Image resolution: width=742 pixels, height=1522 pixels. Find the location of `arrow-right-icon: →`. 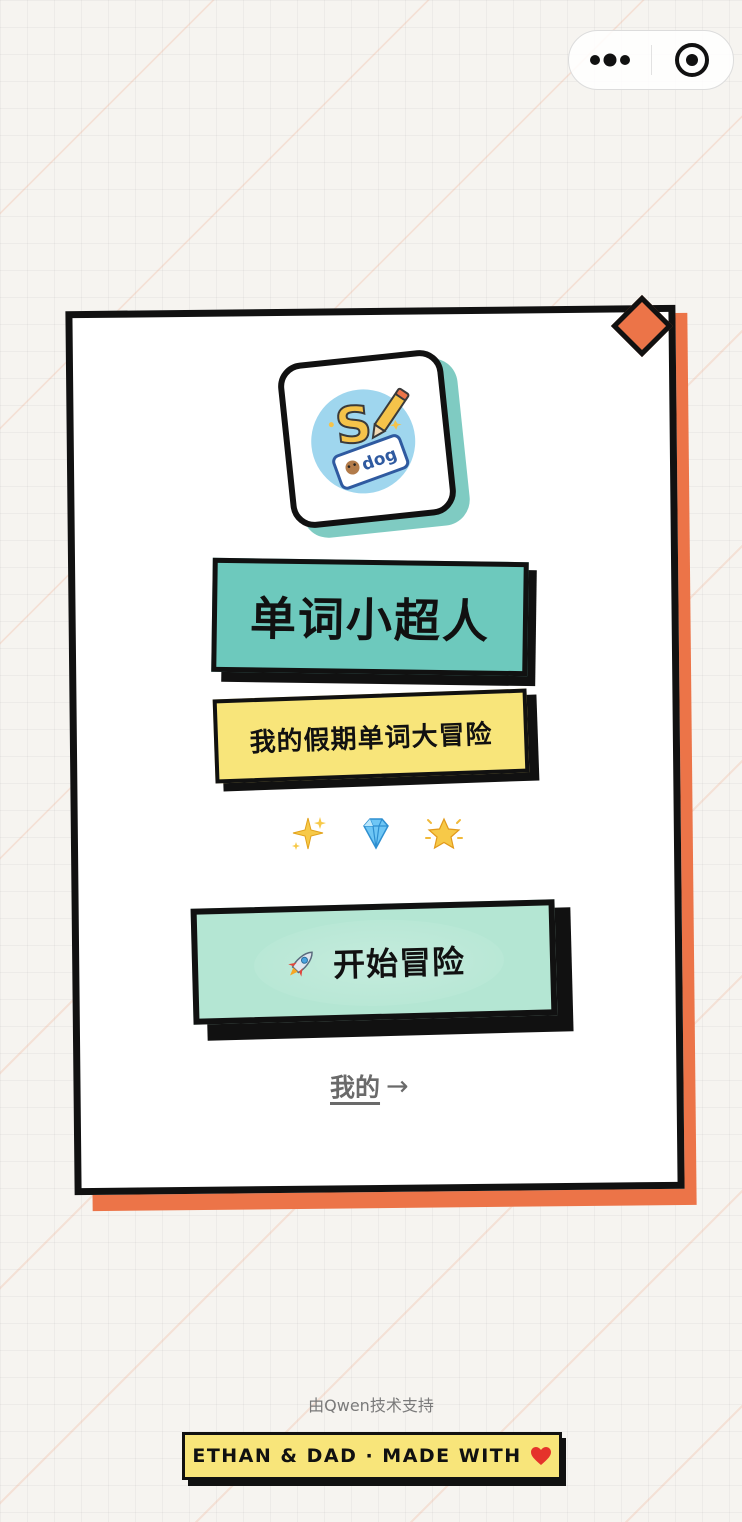

arrow-right-icon: → is located at coordinates (397, 1086).